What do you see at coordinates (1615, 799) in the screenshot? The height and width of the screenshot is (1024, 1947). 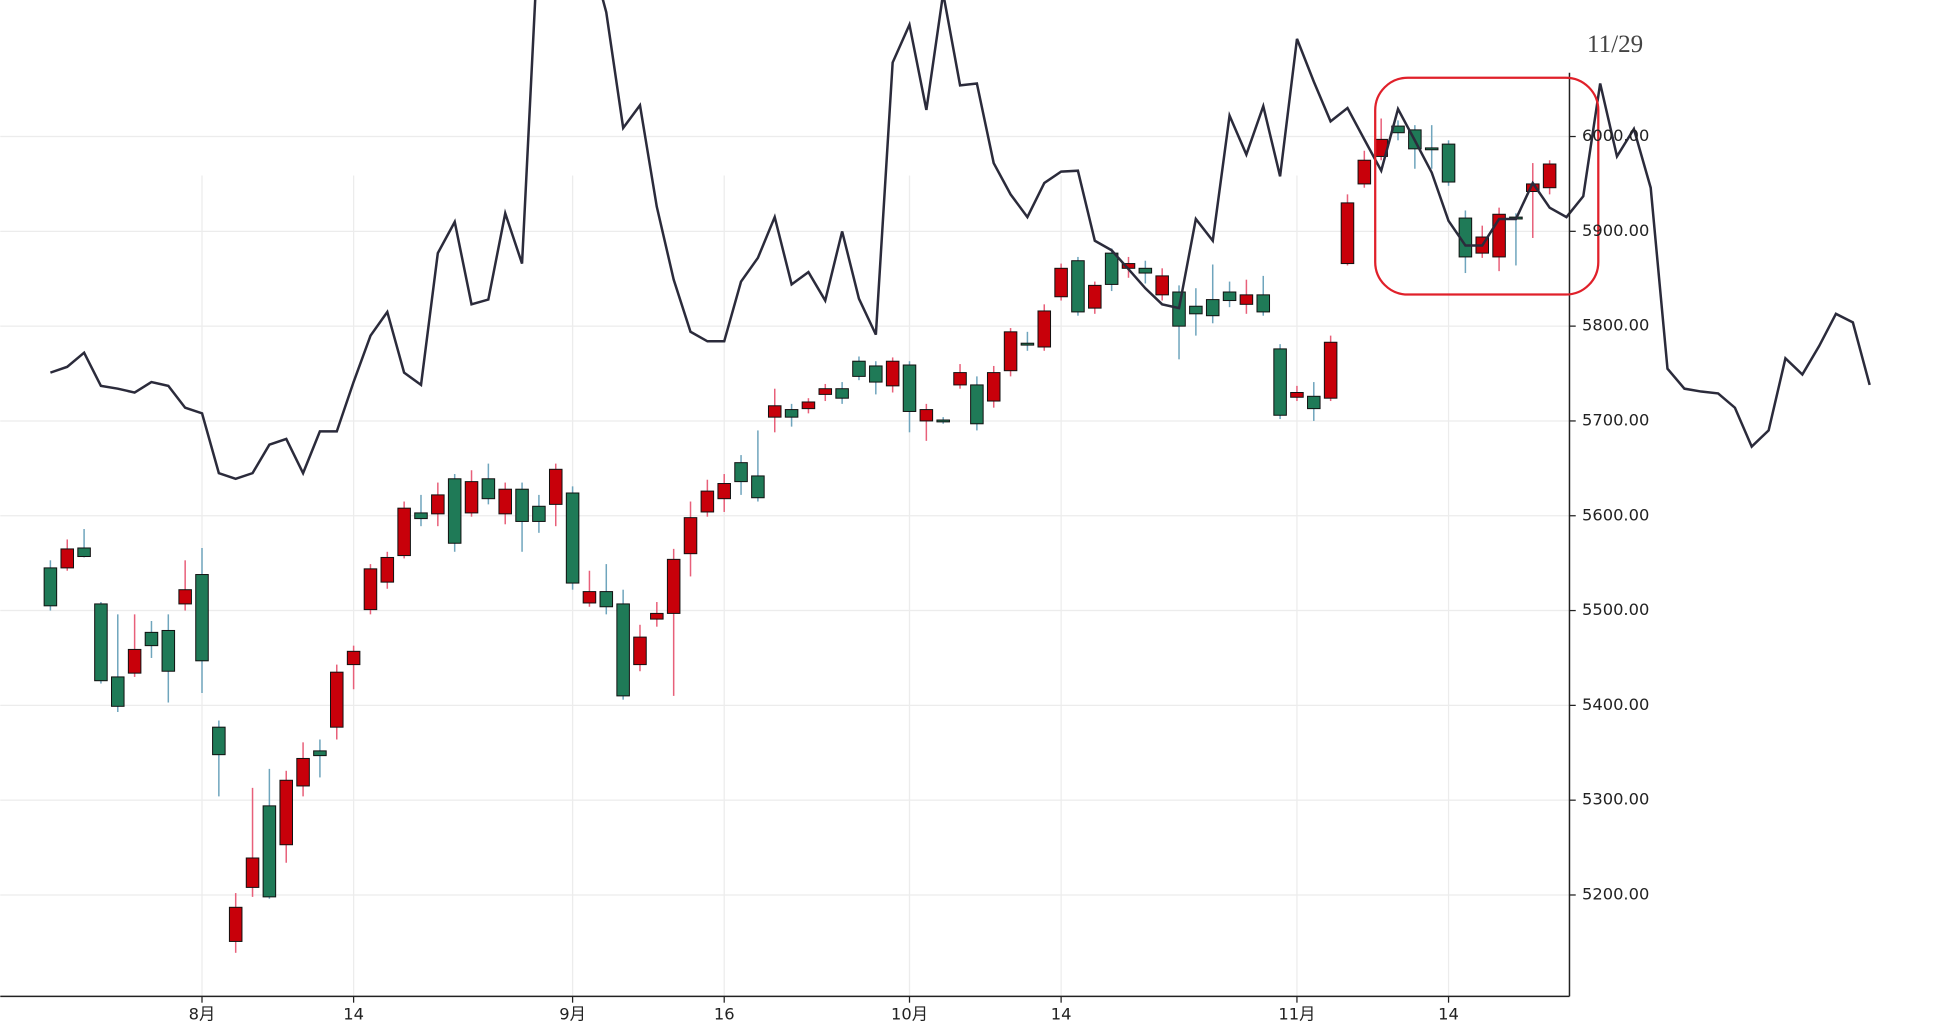 I see `y-tick-label: 5300.00` at bounding box center [1615, 799].